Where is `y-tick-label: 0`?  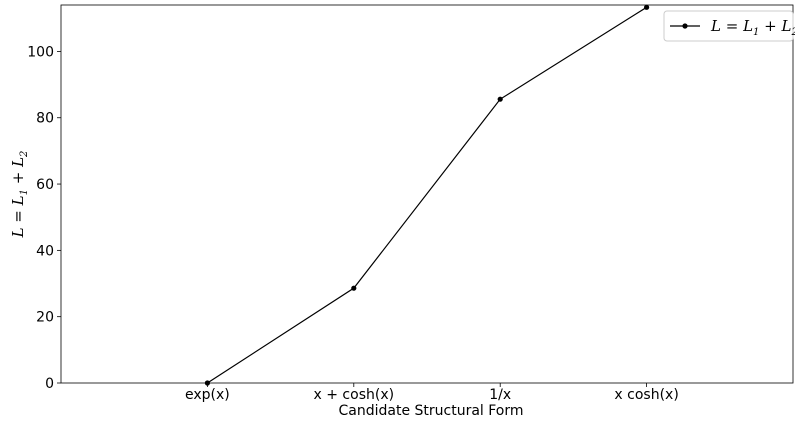 y-tick-label: 0 is located at coordinates (49, 384).